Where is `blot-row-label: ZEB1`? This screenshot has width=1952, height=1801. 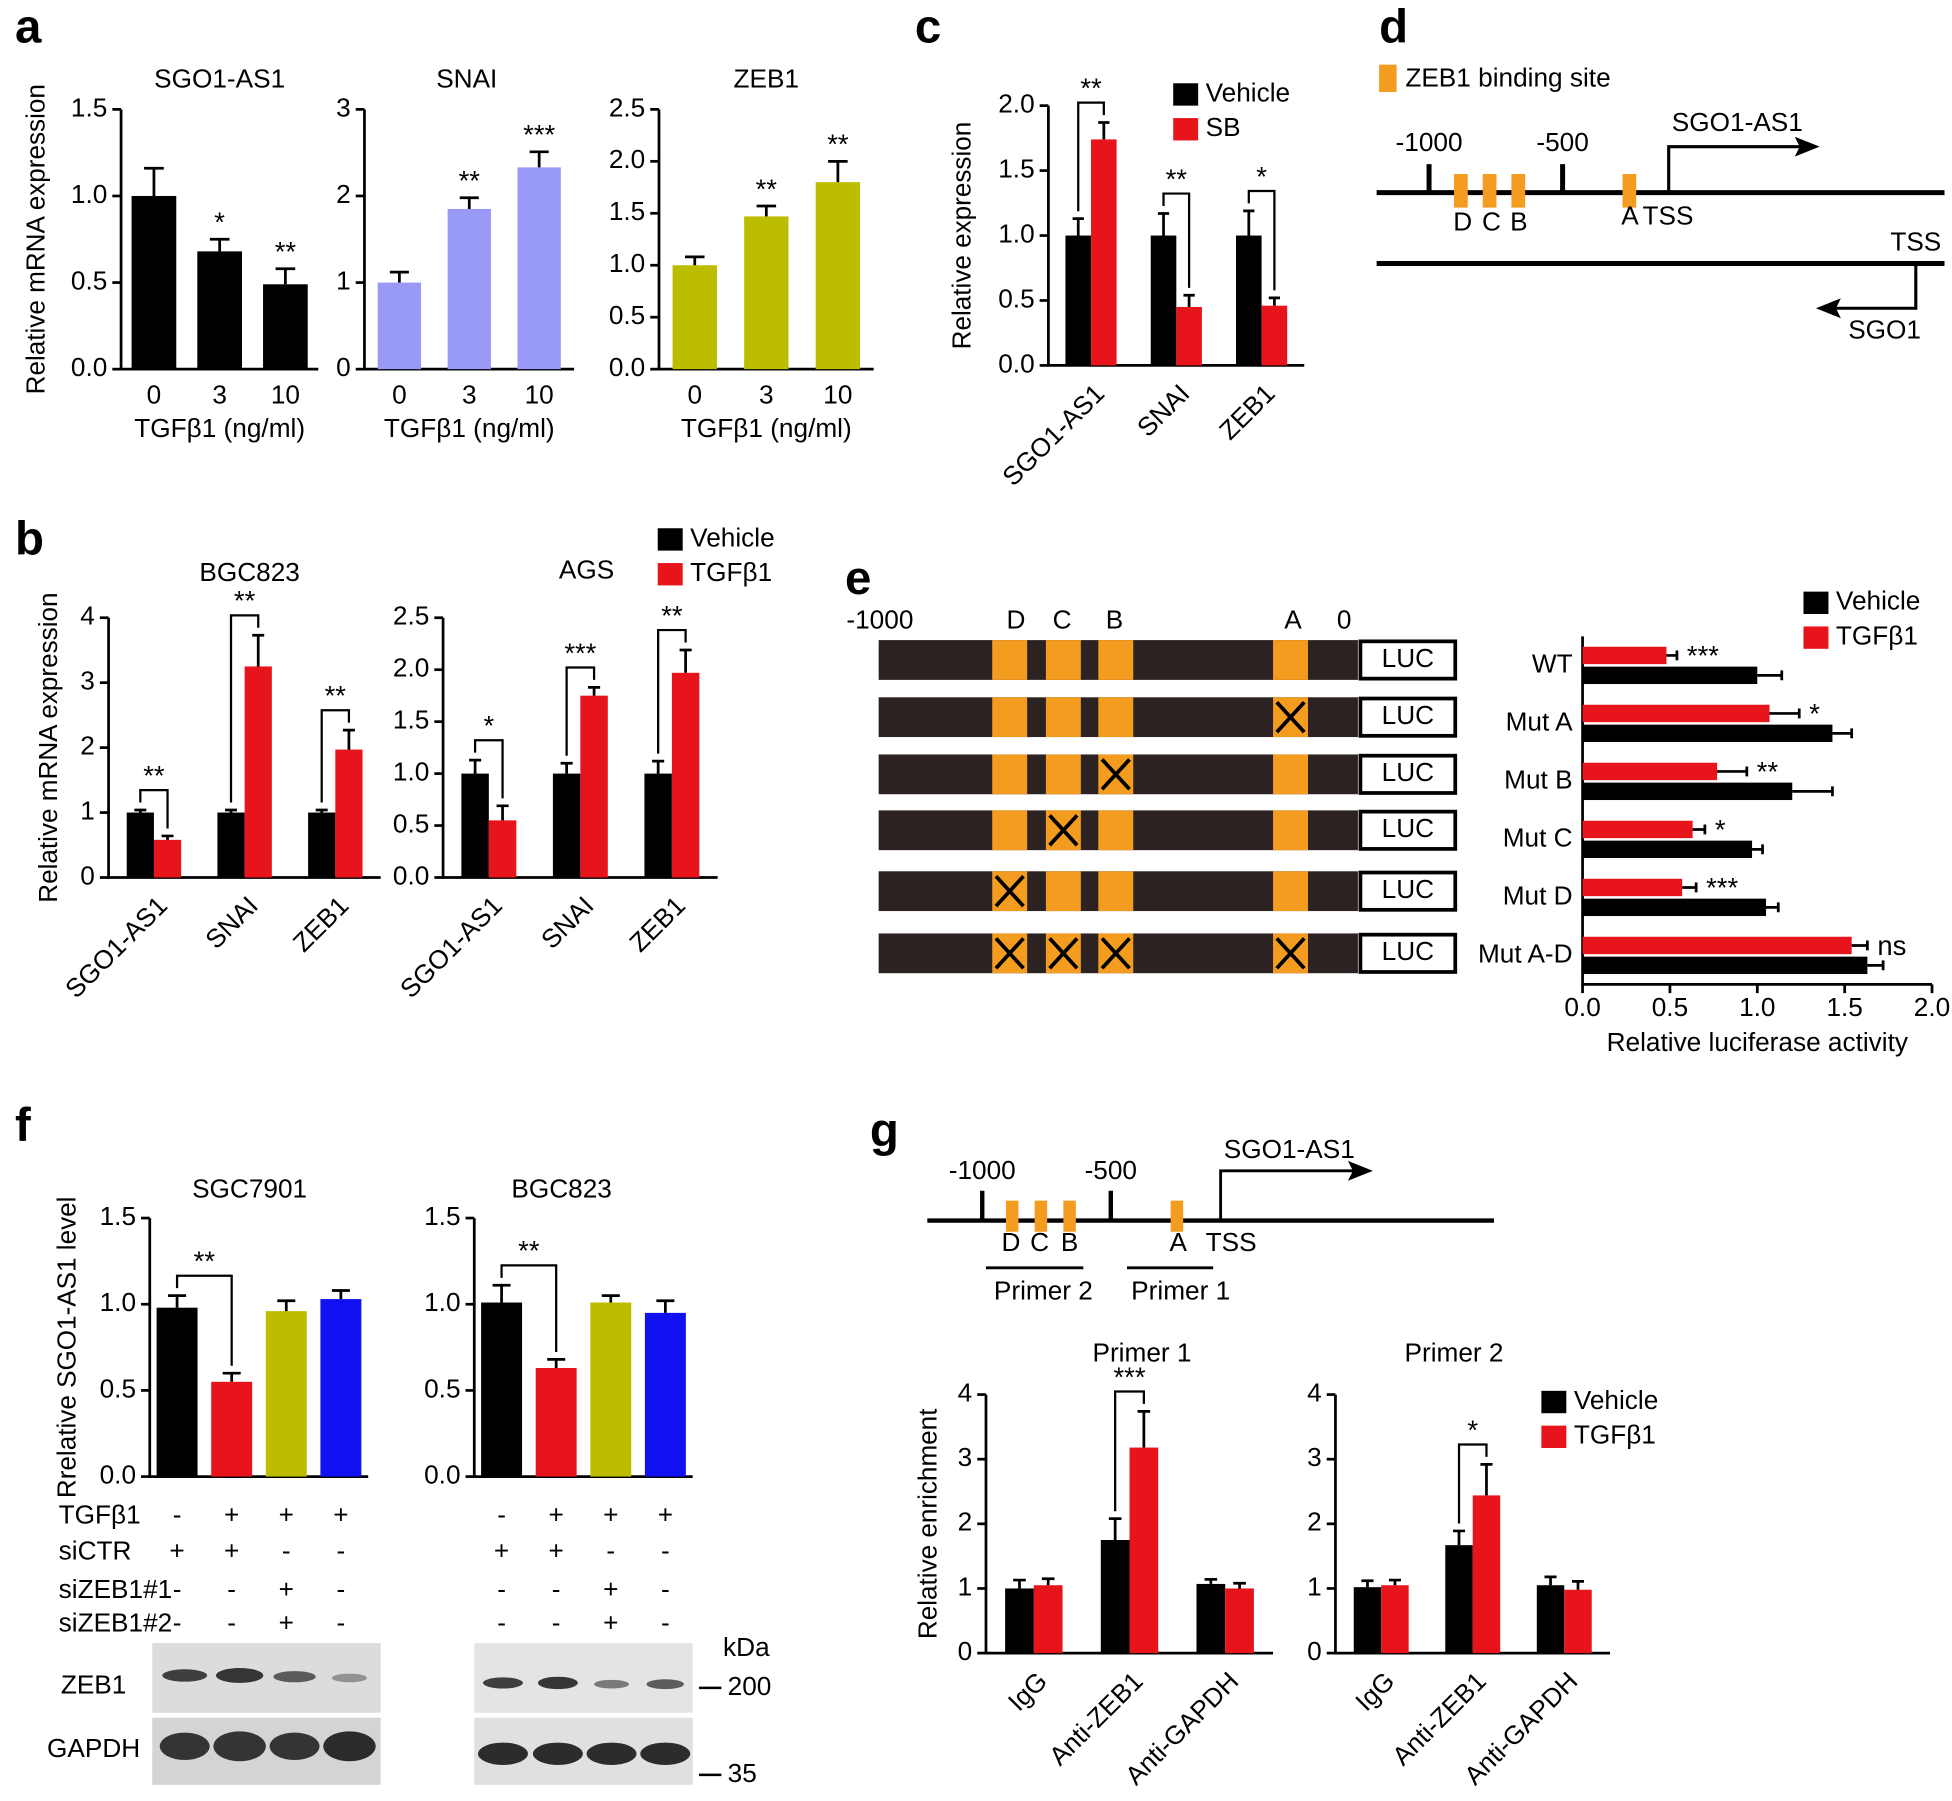
blot-row-label: ZEB1 is located at coordinates (94, 1685).